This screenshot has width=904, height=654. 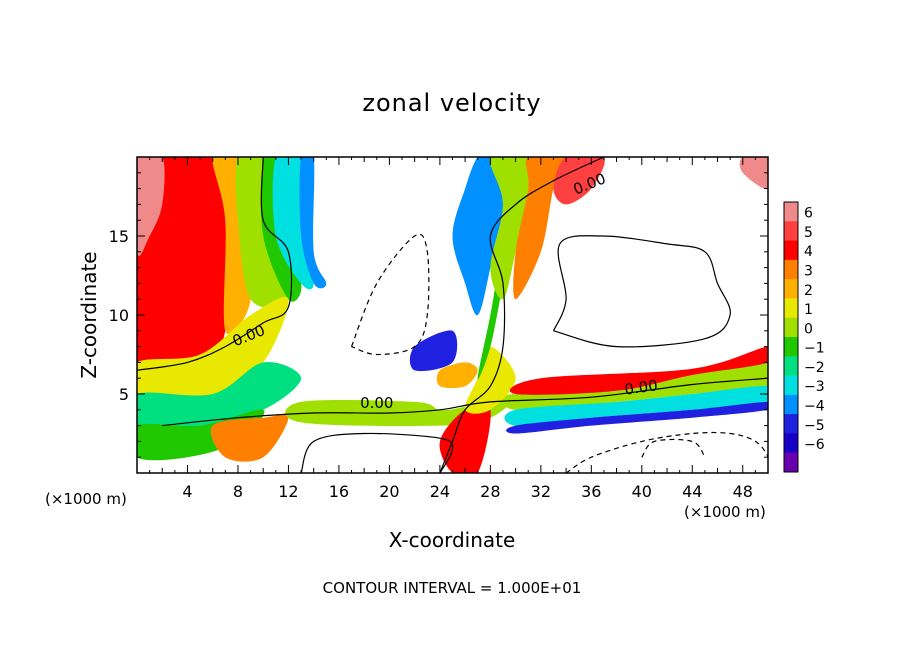 I want to click on colorbar: 6 5 4 3 2 1 0 −1 −2 −3 −4 −5 −6, so click(x=804, y=337).